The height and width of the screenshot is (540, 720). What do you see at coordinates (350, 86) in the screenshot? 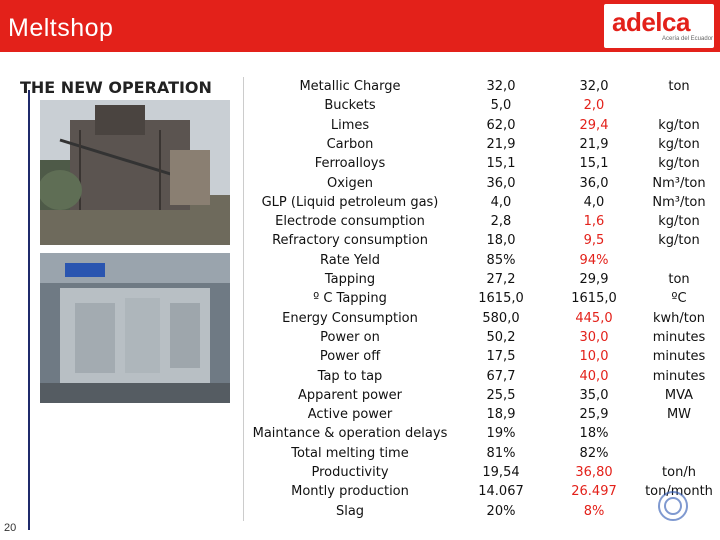
I see `row-label: Metallic Charge` at bounding box center [350, 86].